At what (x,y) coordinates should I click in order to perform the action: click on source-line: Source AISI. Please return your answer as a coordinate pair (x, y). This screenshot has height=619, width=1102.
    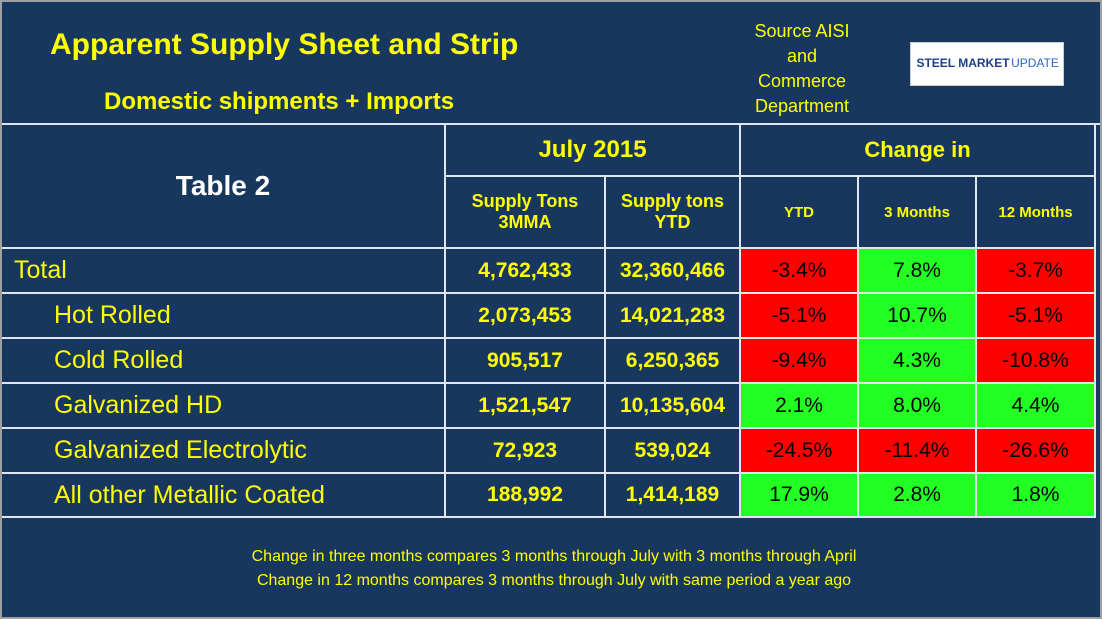
    Looking at the image, I should click on (802, 31).